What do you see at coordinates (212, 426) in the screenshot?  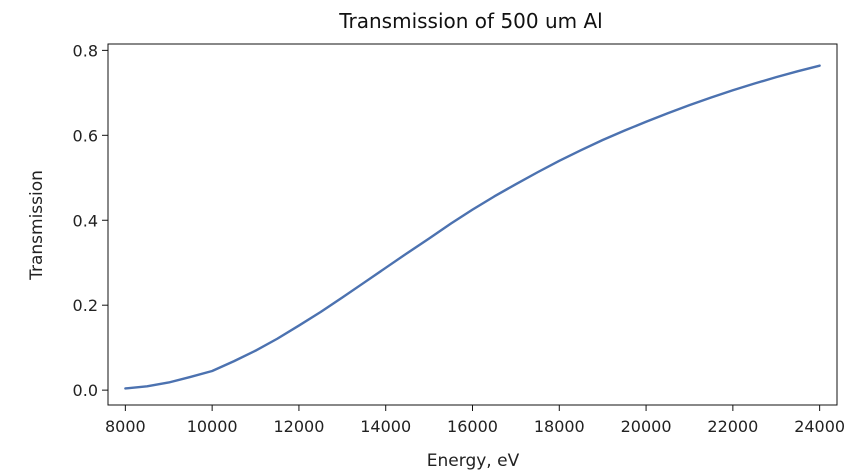 I see `x-tick-label: 10000` at bounding box center [212, 426].